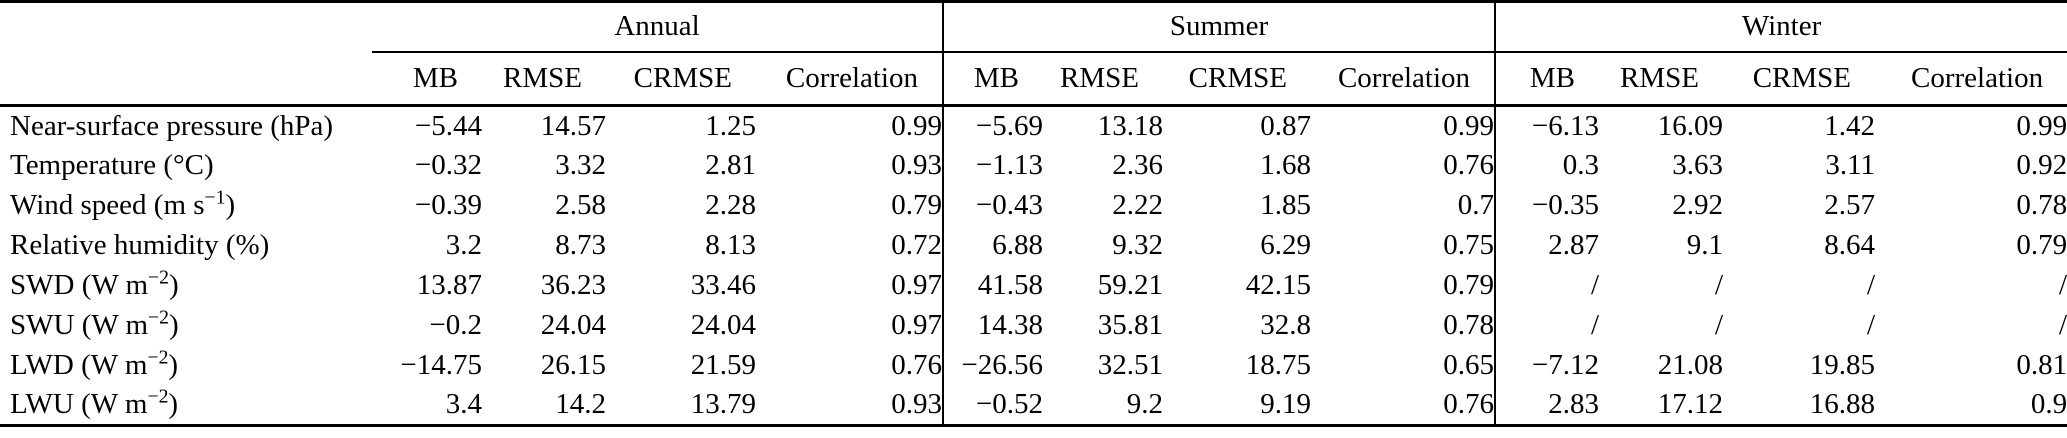 The height and width of the screenshot is (438, 2067). What do you see at coordinates (1469, 125) in the screenshot?
I see `stat-cell-summer-correlation: 0.99` at bounding box center [1469, 125].